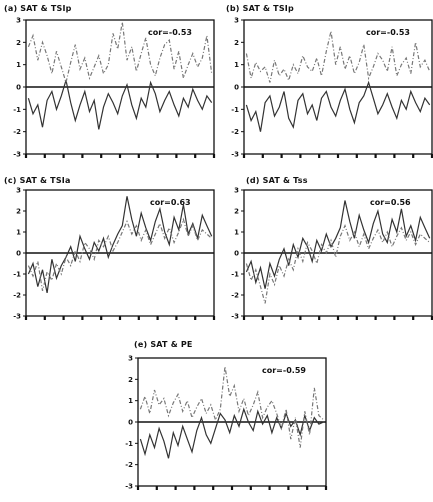  I want to click on panel-e-series-solid-line, so click(231, 433).